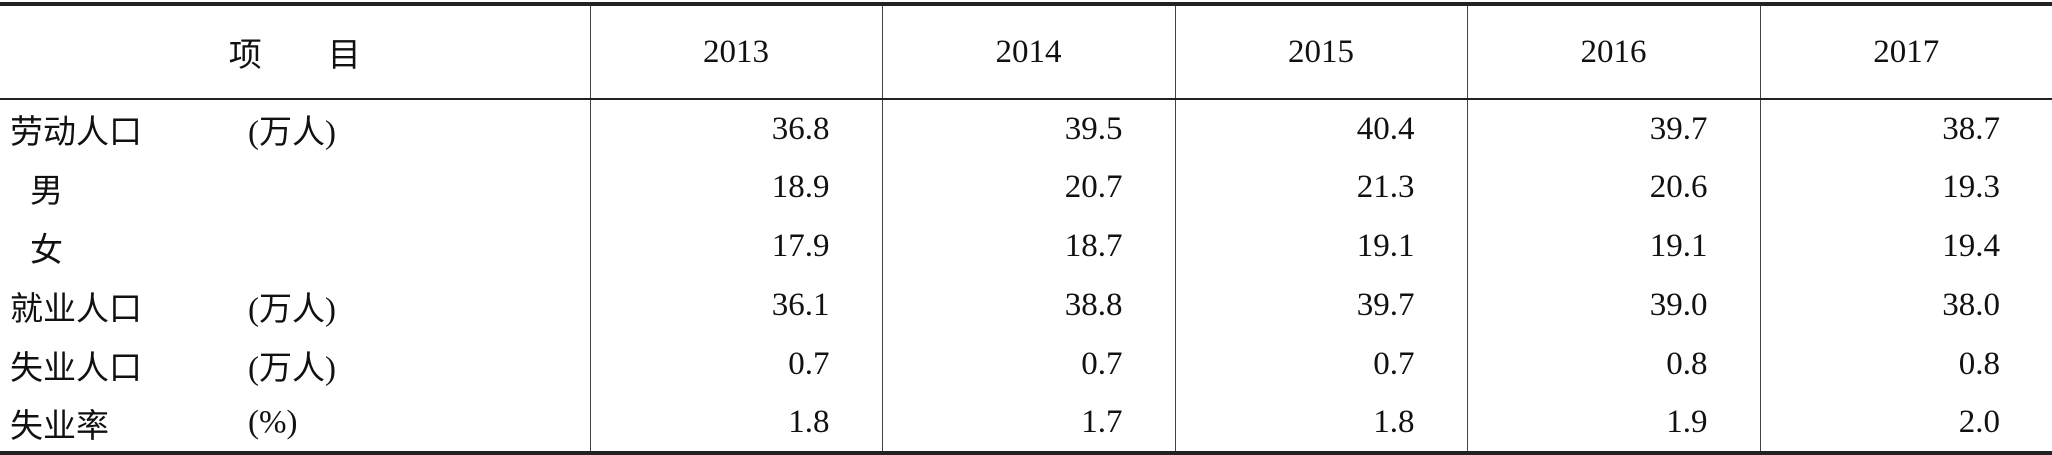 This screenshot has height=455, width=2052. Describe the element at coordinates (295, 246) in the screenshot. I see `row-label-cell: 女` at that location.